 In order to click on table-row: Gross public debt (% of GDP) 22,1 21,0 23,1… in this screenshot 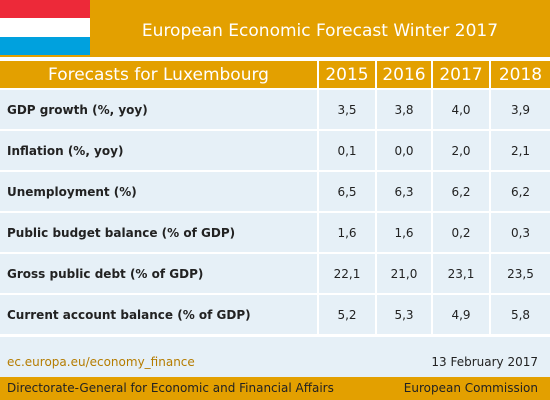, I will do `click(275, 273)`.